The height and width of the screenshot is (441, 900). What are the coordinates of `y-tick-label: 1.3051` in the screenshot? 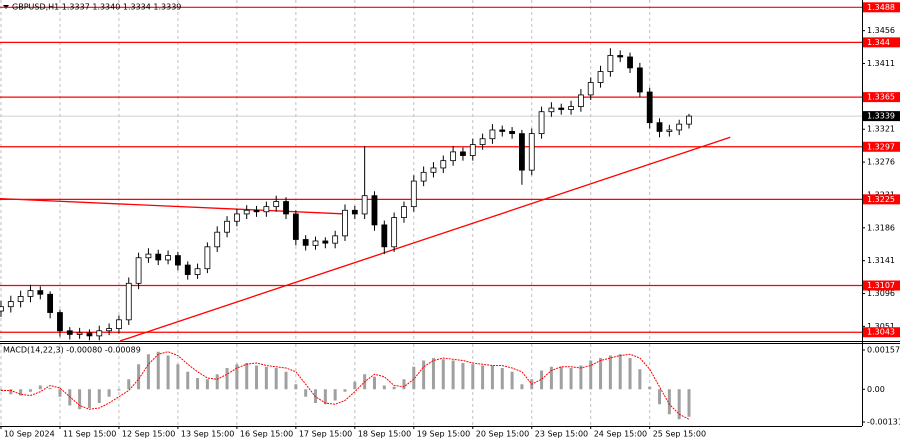 It's located at (881, 326).